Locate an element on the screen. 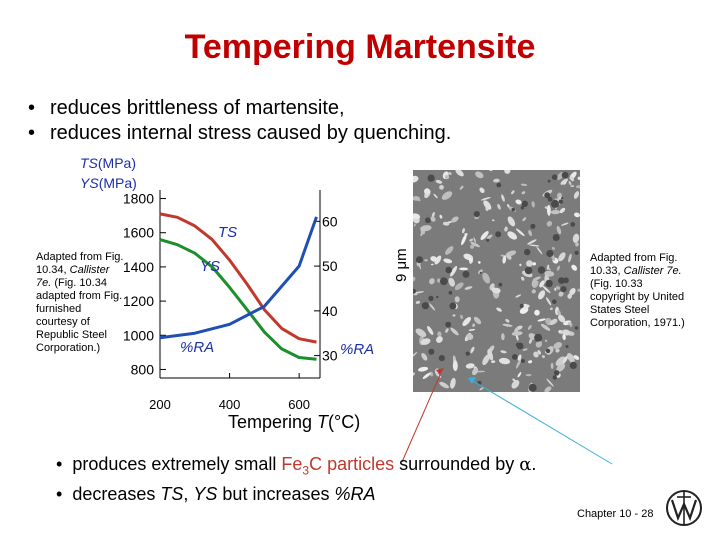  bottom-bullet-2: decreases TS, YS but increases %RA is located at coordinates (216, 494).